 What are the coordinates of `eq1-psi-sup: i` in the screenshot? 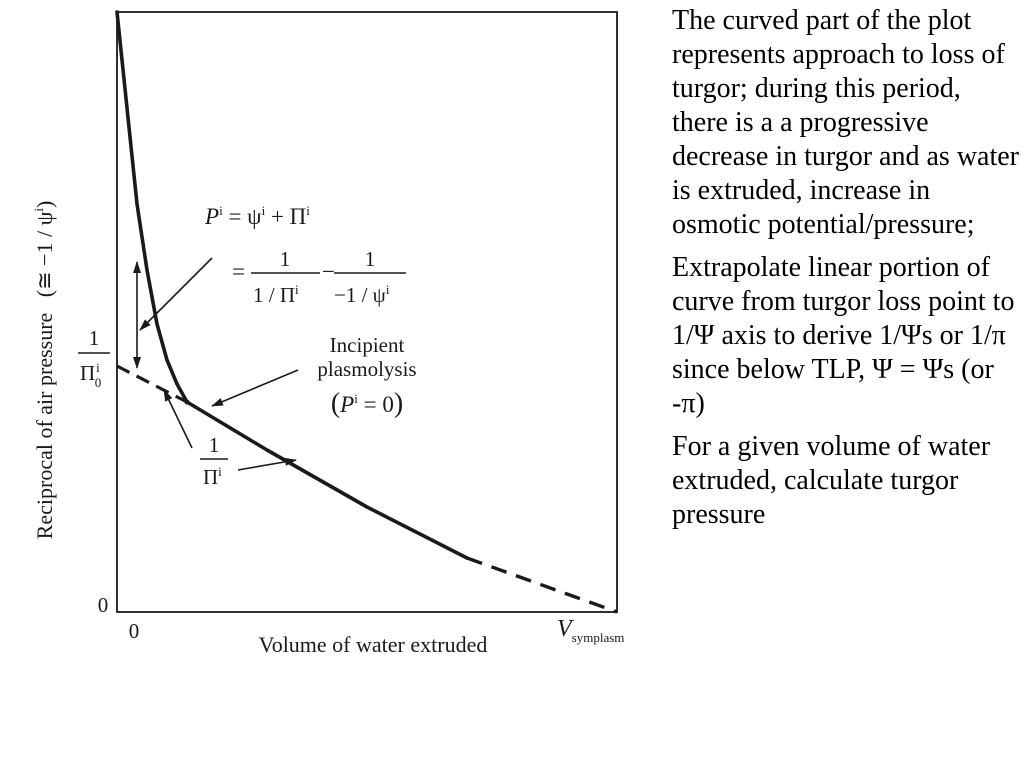 It's located at (264, 210).